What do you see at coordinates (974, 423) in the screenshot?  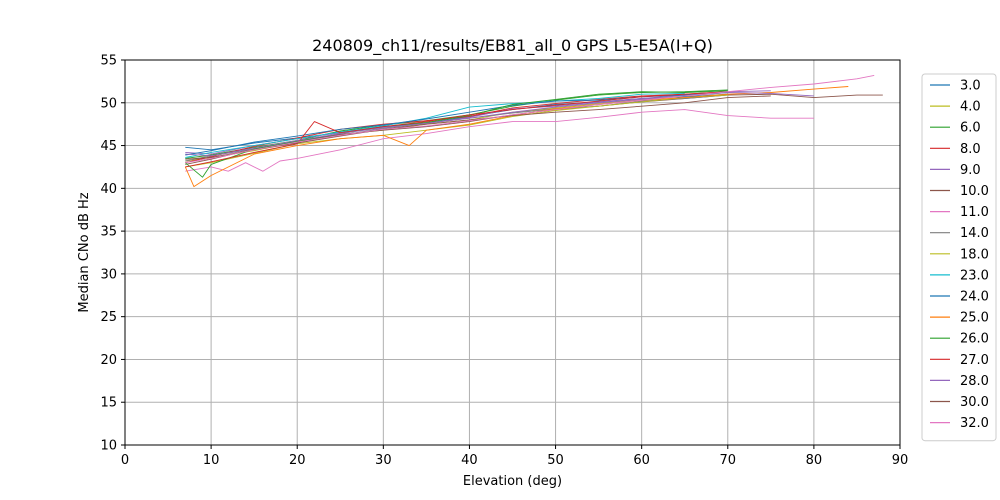 I see `legend-label: 32.0` at bounding box center [974, 423].